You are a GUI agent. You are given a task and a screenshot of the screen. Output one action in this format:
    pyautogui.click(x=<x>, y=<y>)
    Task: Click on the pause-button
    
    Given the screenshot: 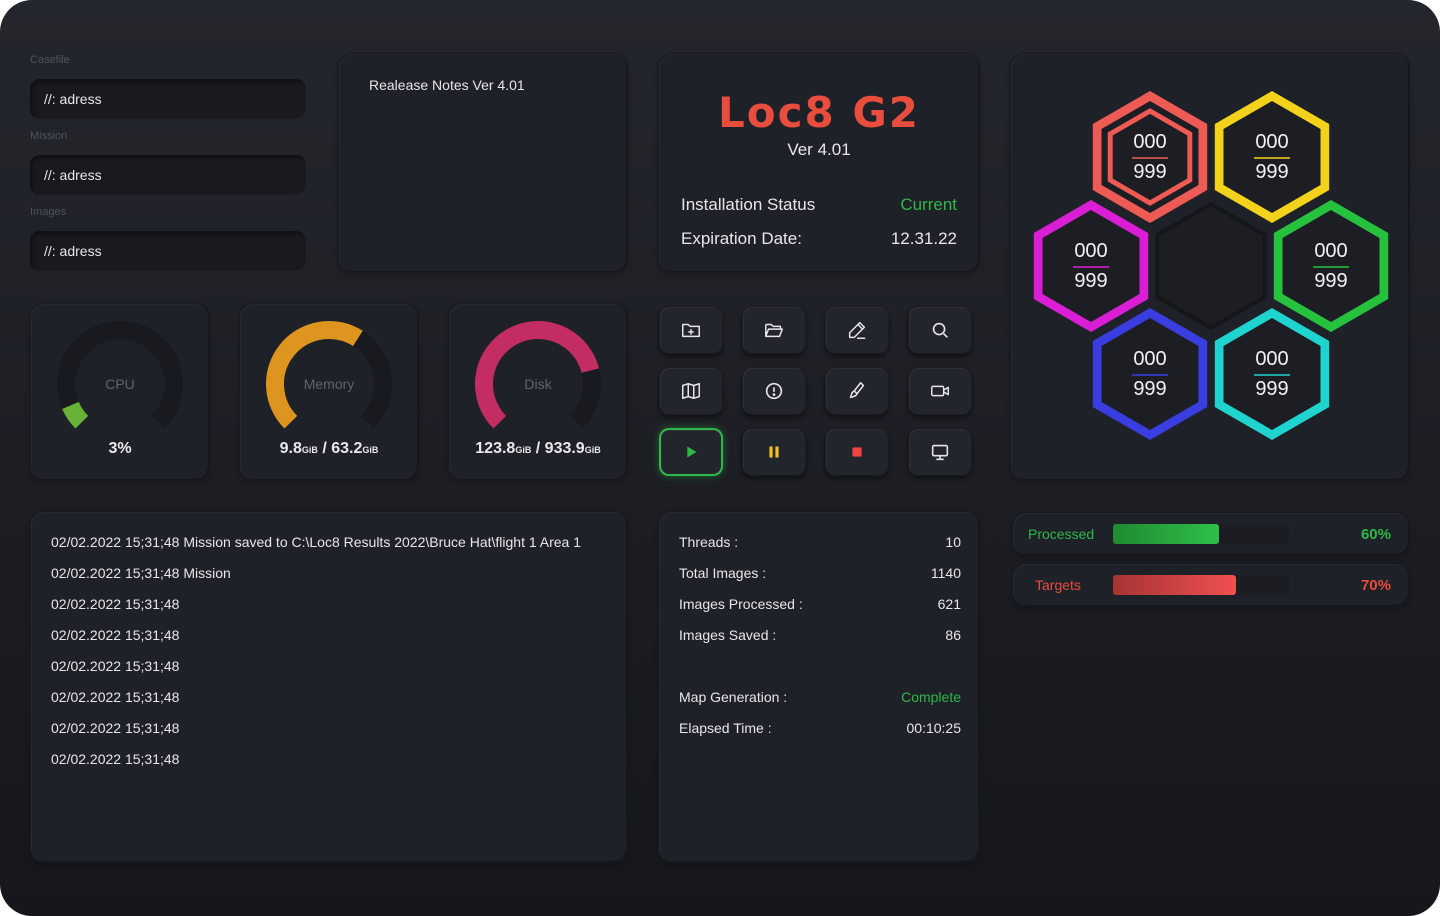 What is the action you would take?
    pyautogui.click(x=774, y=452)
    